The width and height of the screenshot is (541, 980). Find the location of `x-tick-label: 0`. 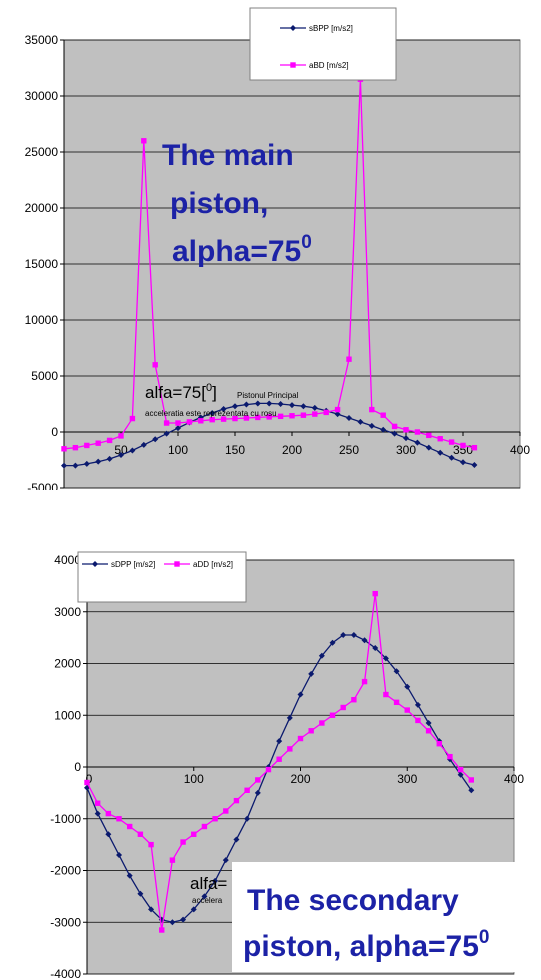

x-tick-label: 0 is located at coordinates (89, 779).